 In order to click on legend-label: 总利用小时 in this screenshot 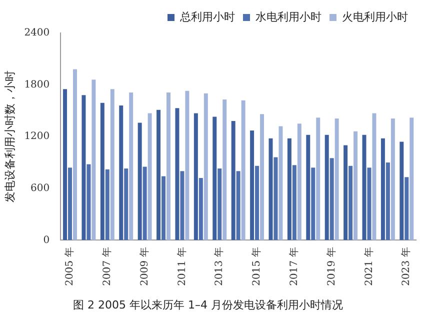, I will do `click(207, 17)`.